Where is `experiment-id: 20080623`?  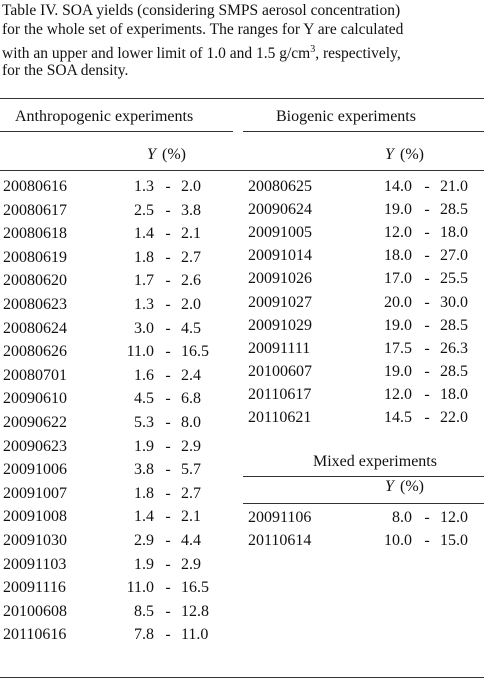 experiment-id: 20080623 is located at coordinates (35, 304).